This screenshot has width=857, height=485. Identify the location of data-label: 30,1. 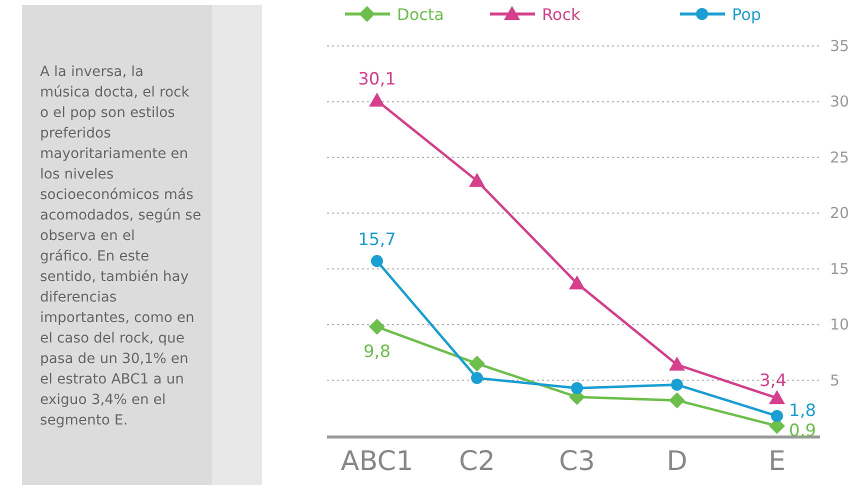
(377, 80).